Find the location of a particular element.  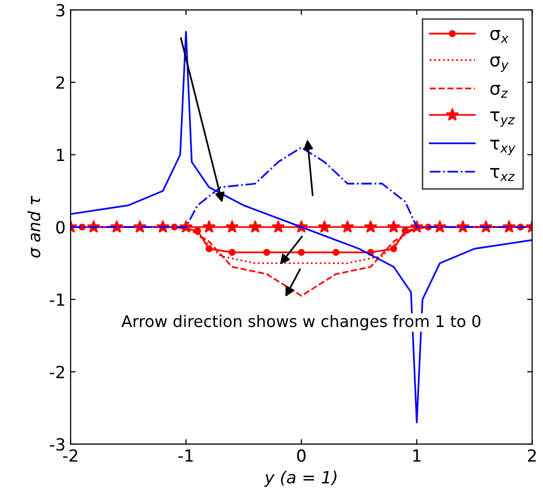

legend-label: σ$_{x}$ is located at coordinates (499, 36).